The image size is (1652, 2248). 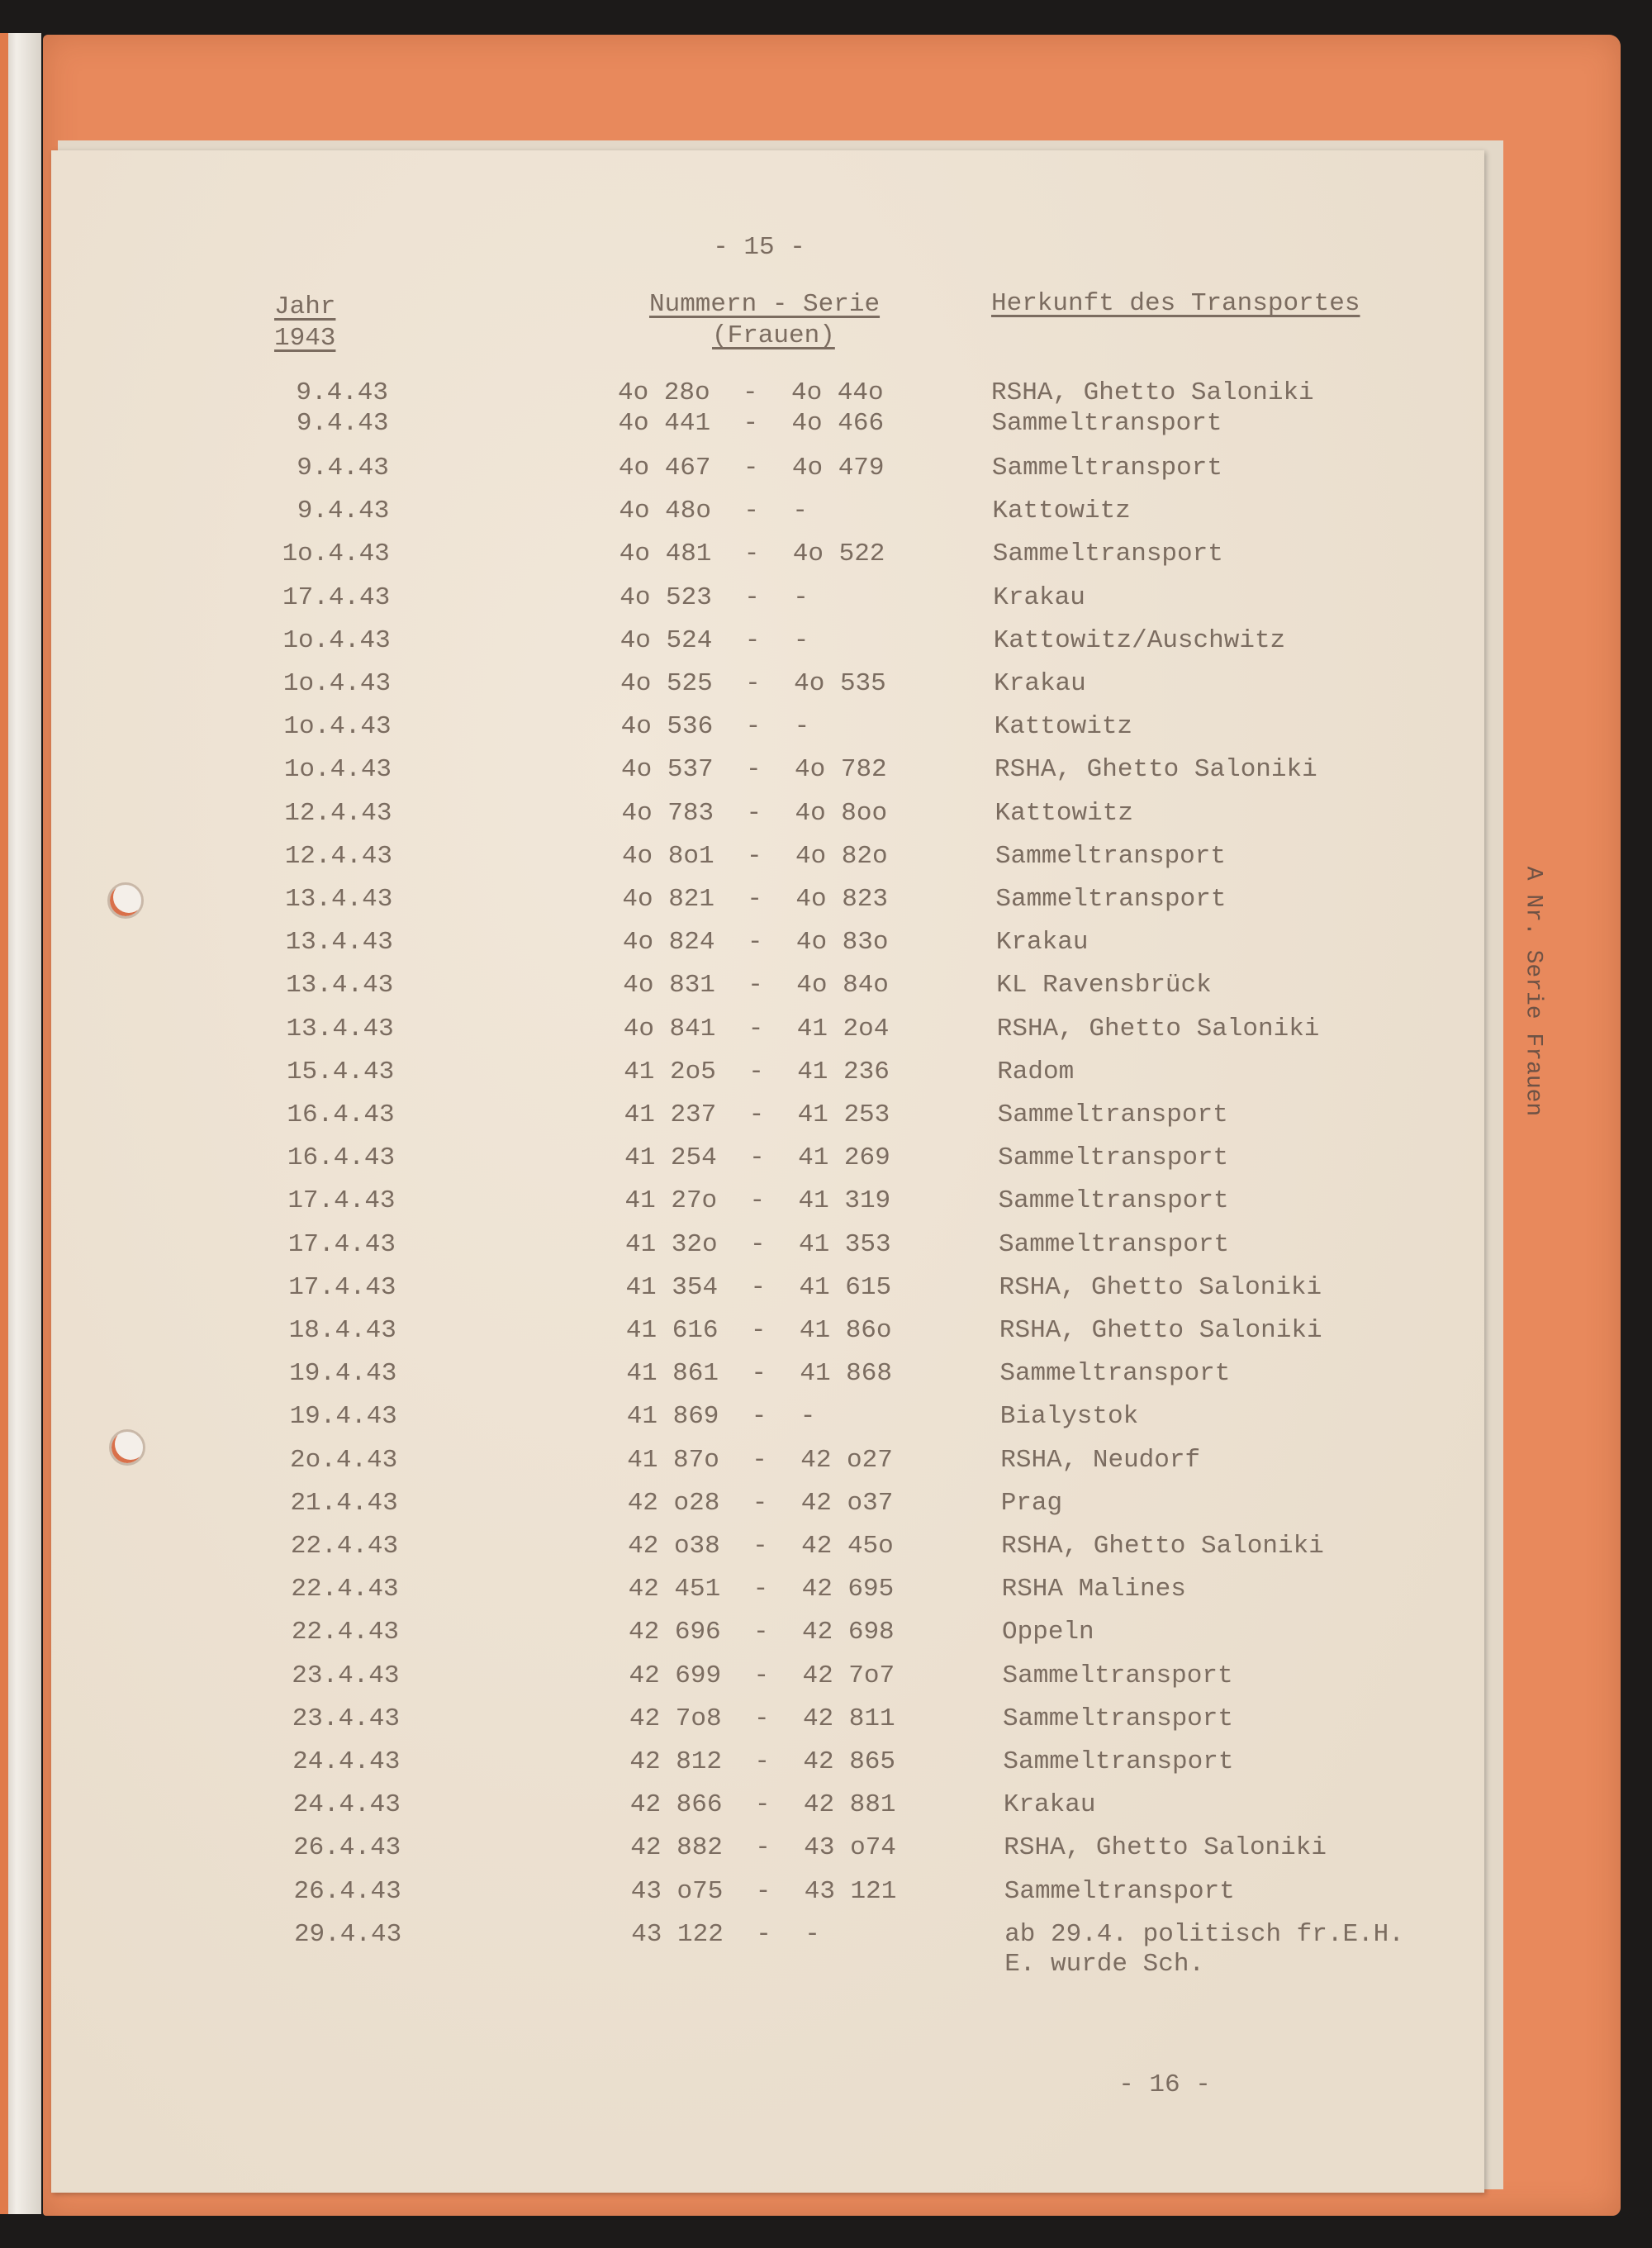 I want to click on row-date: 19.4.43, so click(x=343, y=1374).